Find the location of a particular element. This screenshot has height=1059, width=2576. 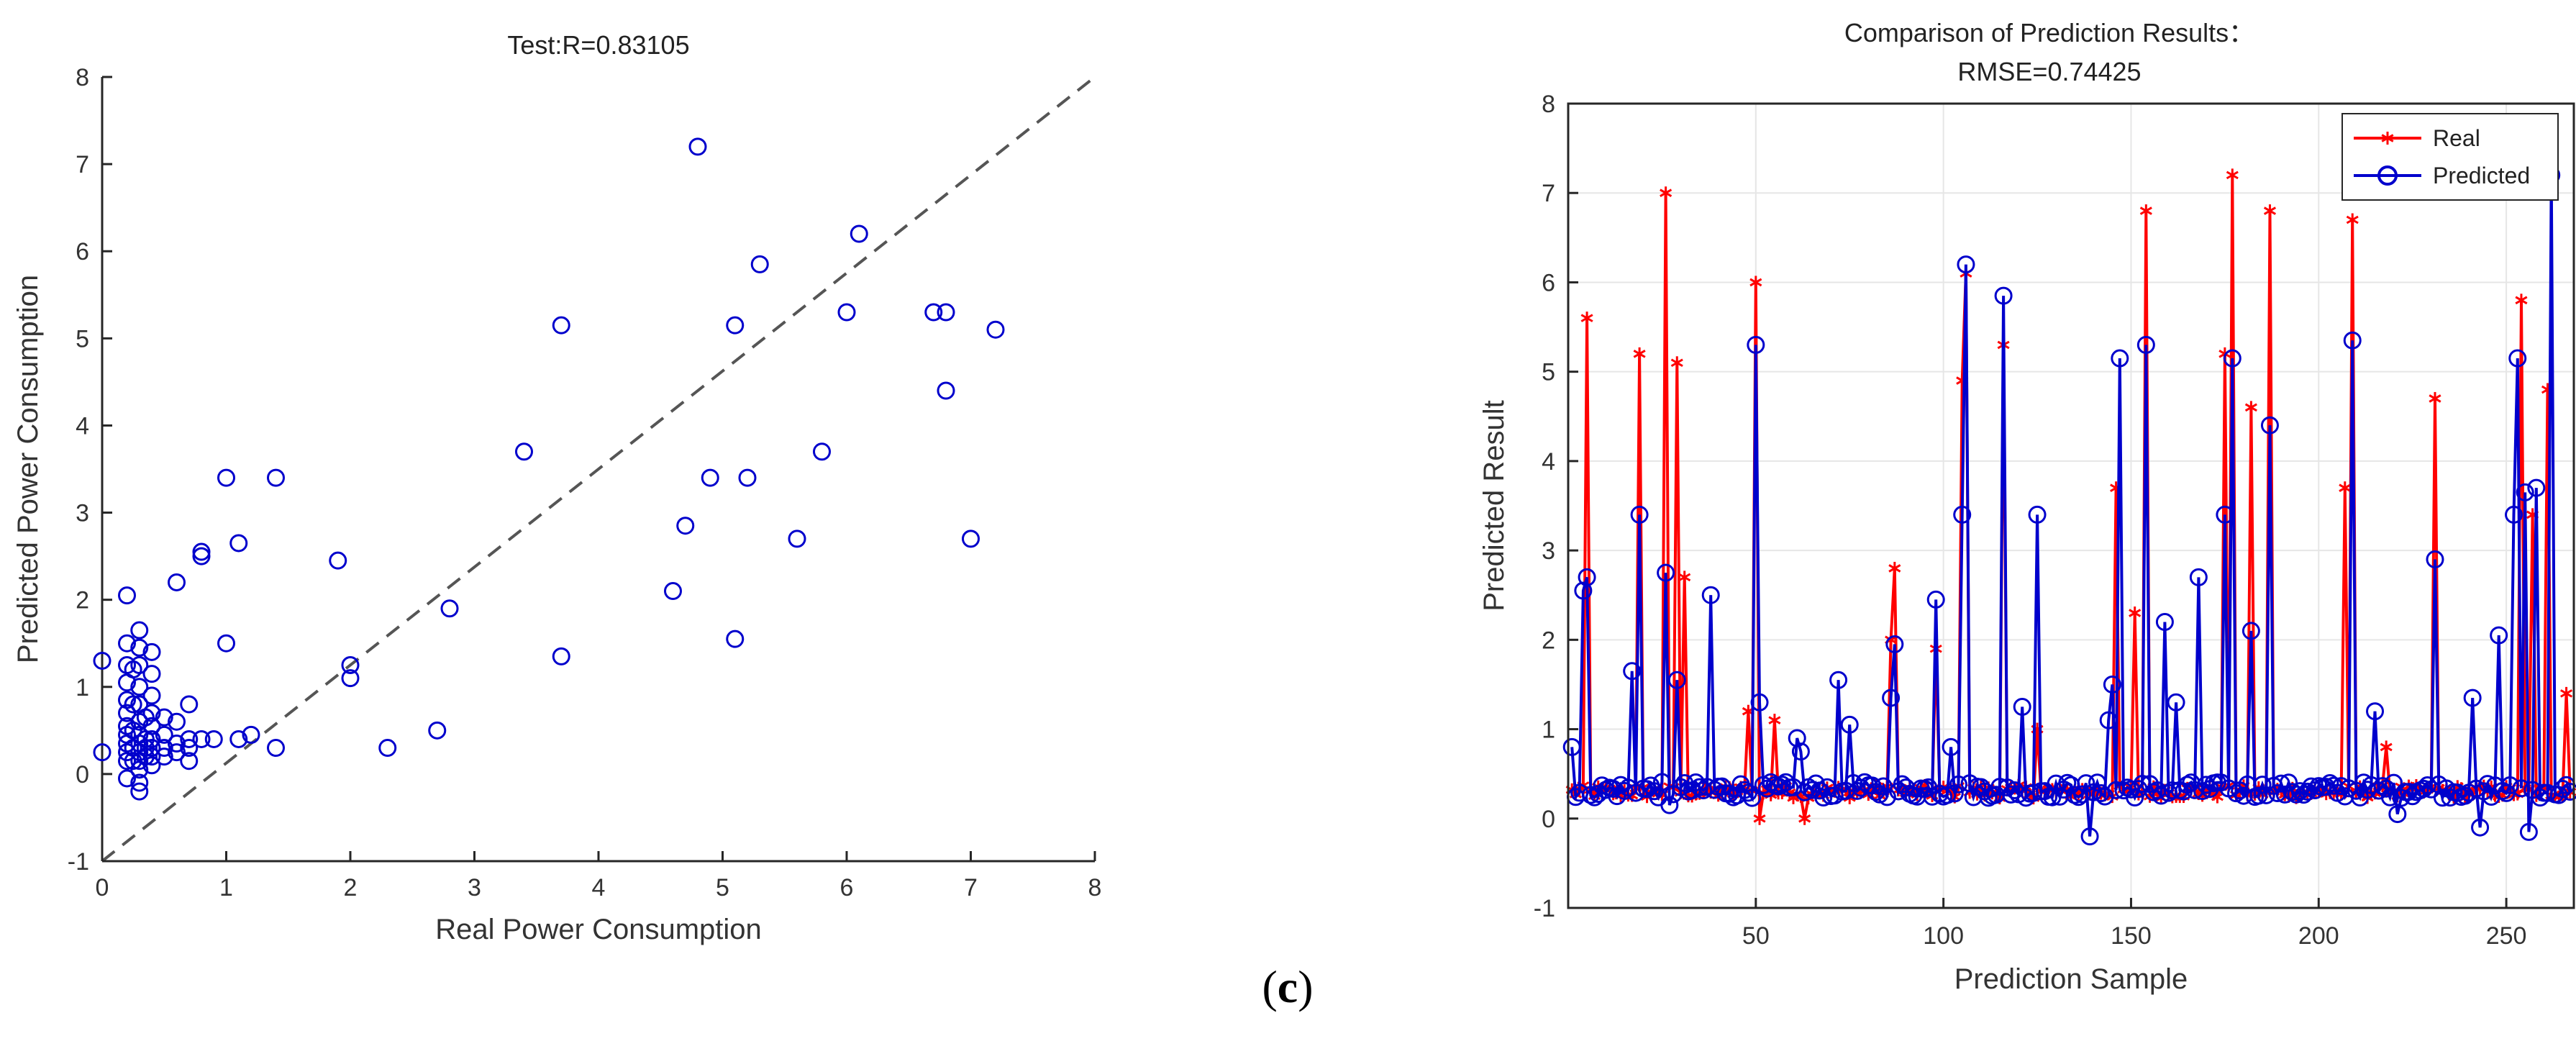

comparison-y-tick-label: 6 is located at coordinates (1548, 282).